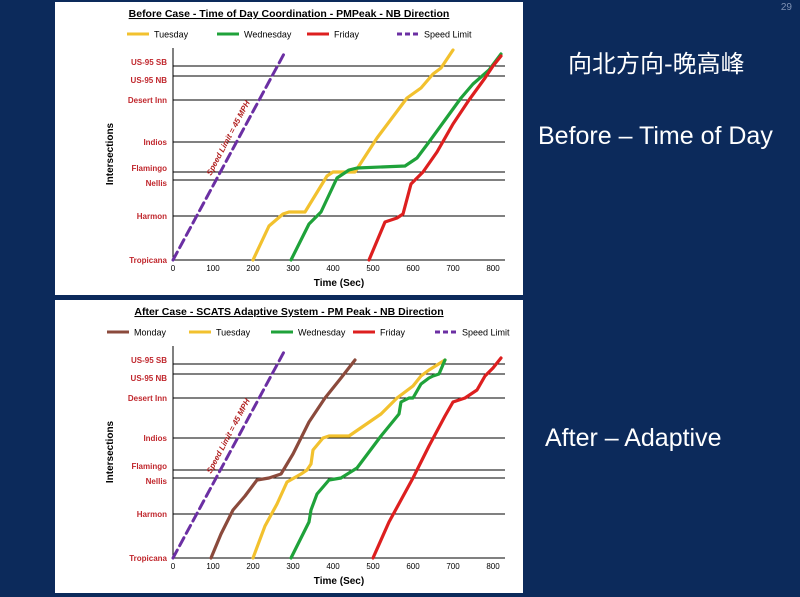  I want to click on chinese-title: 向北方向-晚高峰, so click(656, 64).